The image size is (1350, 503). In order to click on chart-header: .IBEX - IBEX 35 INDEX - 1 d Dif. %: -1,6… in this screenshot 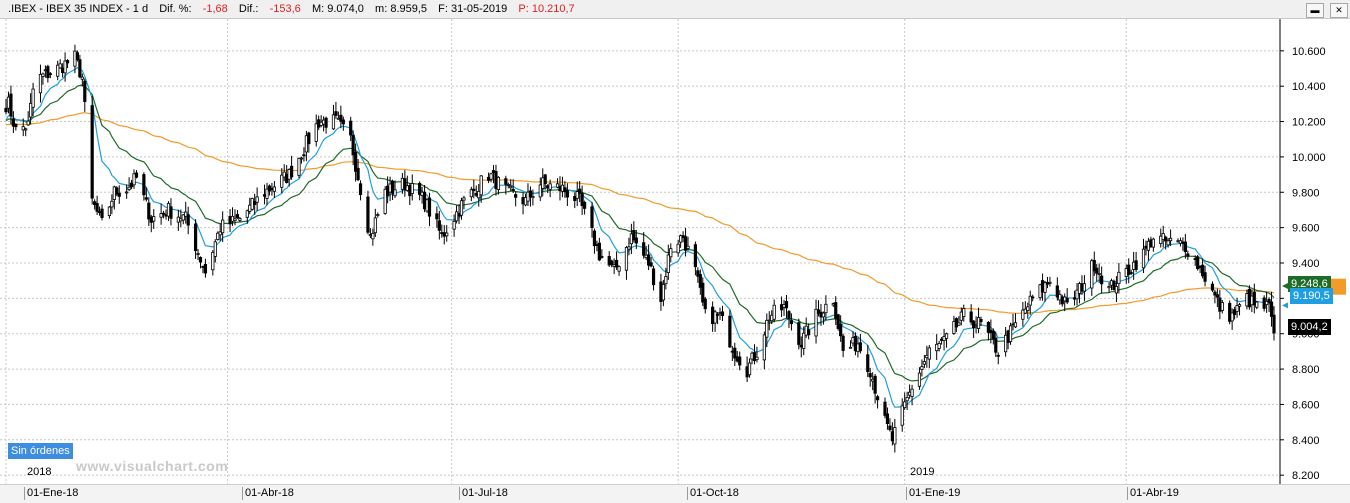, I will do `click(675, 9)`.